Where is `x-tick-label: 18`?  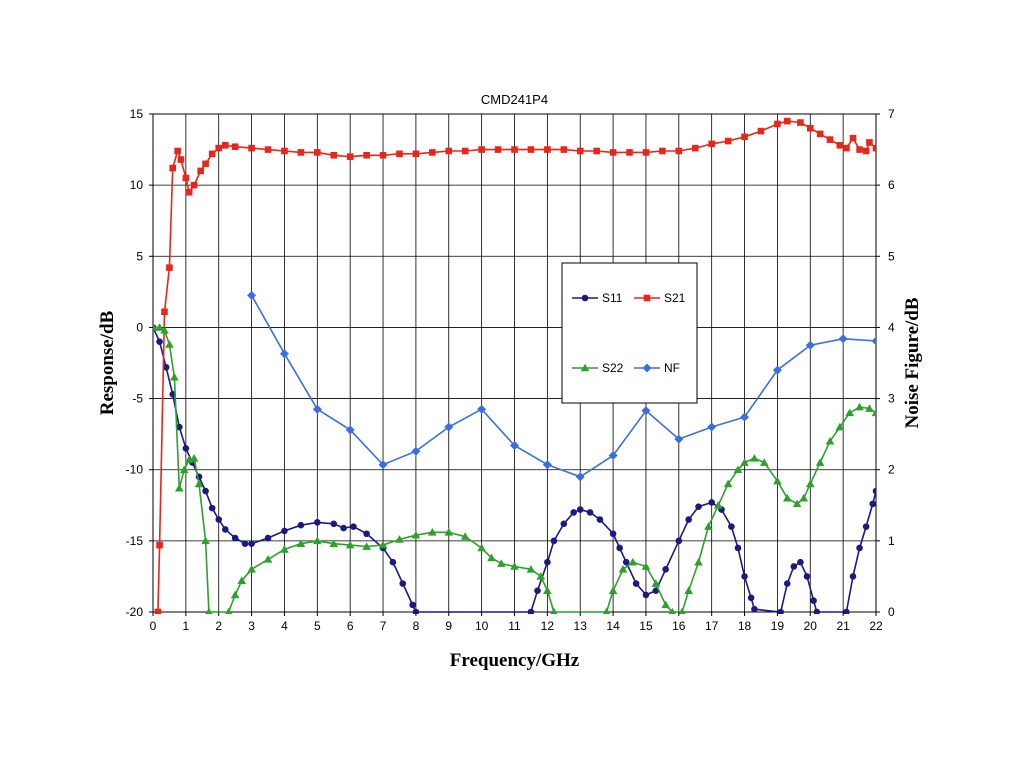 x-tick-label: 18 is located at coordinates (745, 626).